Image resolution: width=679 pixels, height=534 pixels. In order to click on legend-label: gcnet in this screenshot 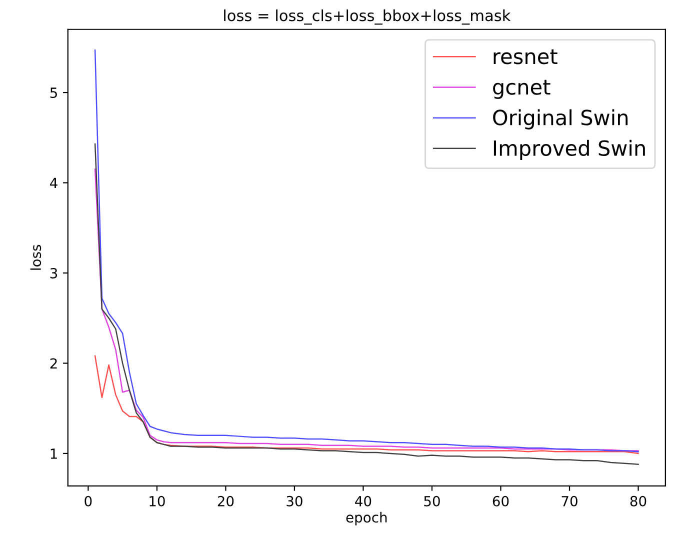, I will do `click(521, 89)`.